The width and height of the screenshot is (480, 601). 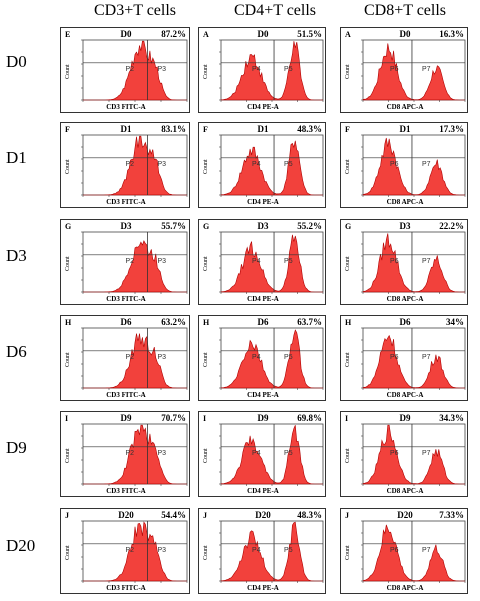 What do you see at coordinates (21, 545) in the screenshot?
I see `row-label-d20: D20` at bounding box center [21, 545].